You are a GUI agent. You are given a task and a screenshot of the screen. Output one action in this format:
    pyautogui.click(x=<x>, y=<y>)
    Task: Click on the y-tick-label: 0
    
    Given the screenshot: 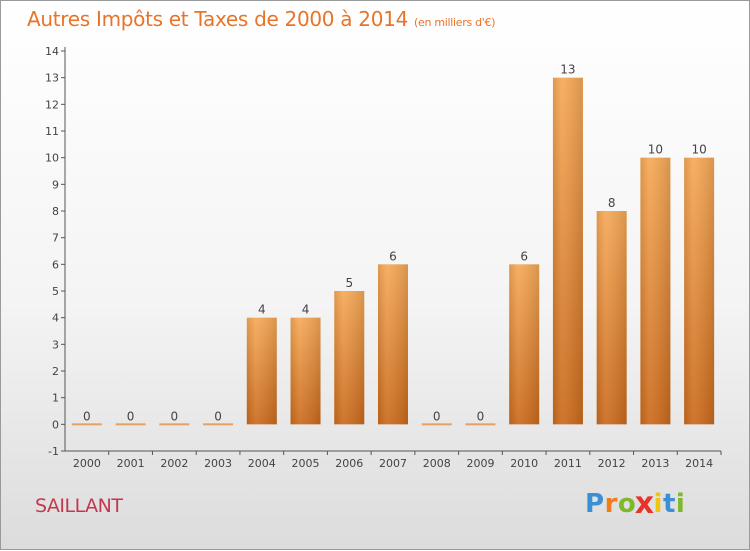 What is the action you would take?
    pyautogui.click(x=55, y=424)
    